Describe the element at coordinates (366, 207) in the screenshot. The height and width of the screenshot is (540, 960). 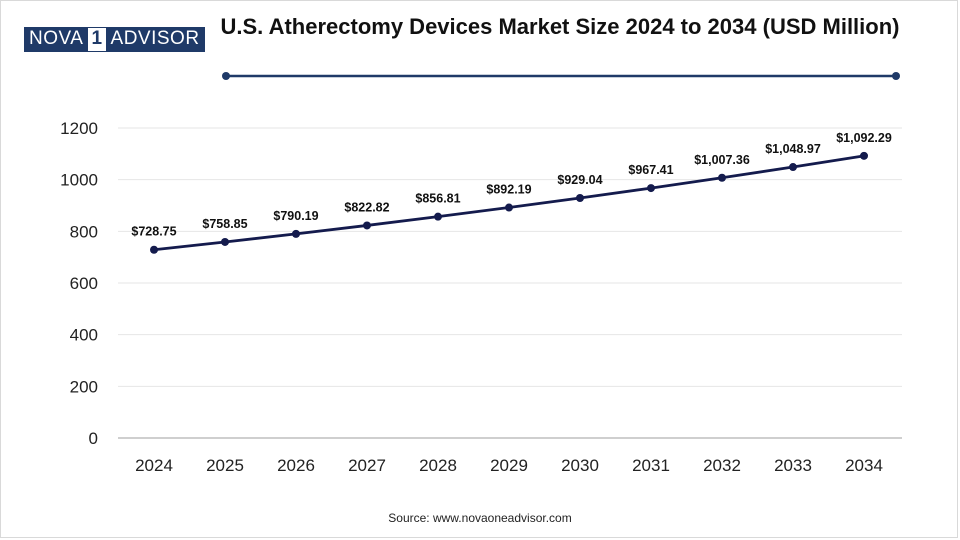
I see `data-label: $822.82` at that location.